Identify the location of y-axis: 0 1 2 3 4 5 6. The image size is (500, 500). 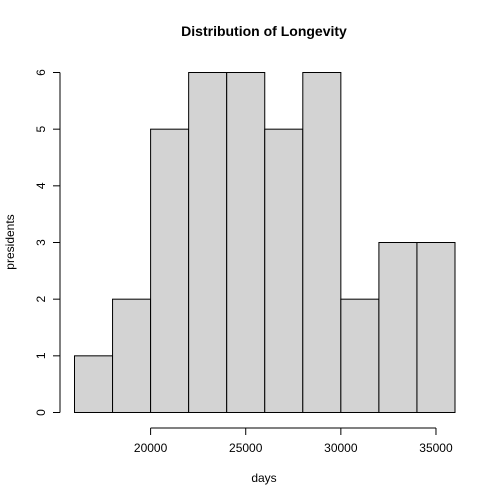
(47, 242).